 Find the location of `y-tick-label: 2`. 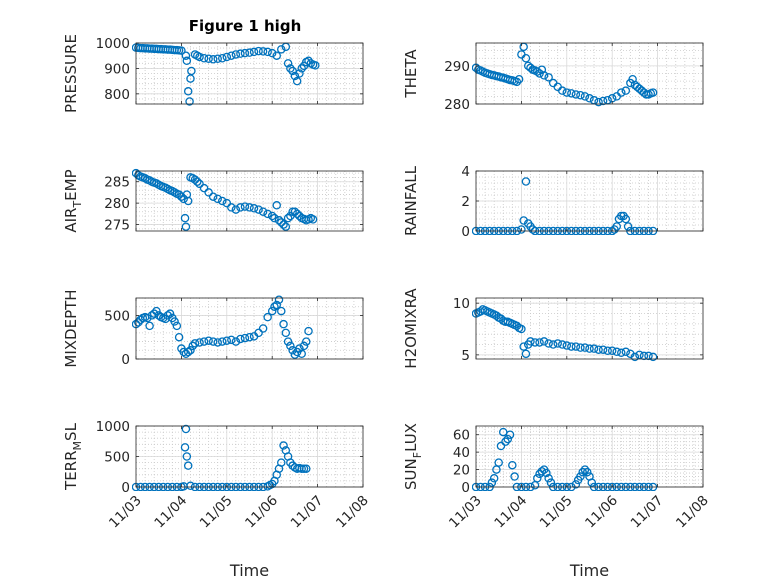

y-tick-label: 2 is located at coordinates (465, 202).